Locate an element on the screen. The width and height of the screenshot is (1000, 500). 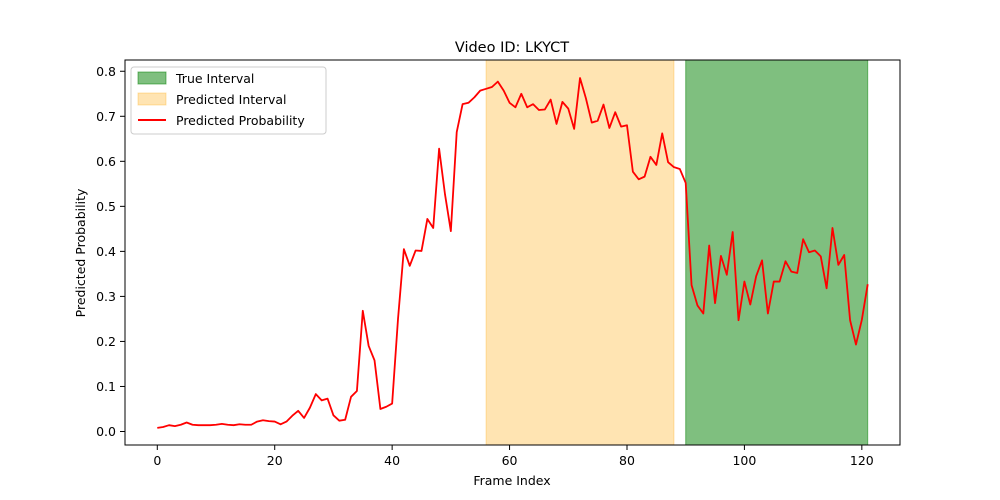
legend-label-true-interval: True Interval is located at coordinates (214, 78).